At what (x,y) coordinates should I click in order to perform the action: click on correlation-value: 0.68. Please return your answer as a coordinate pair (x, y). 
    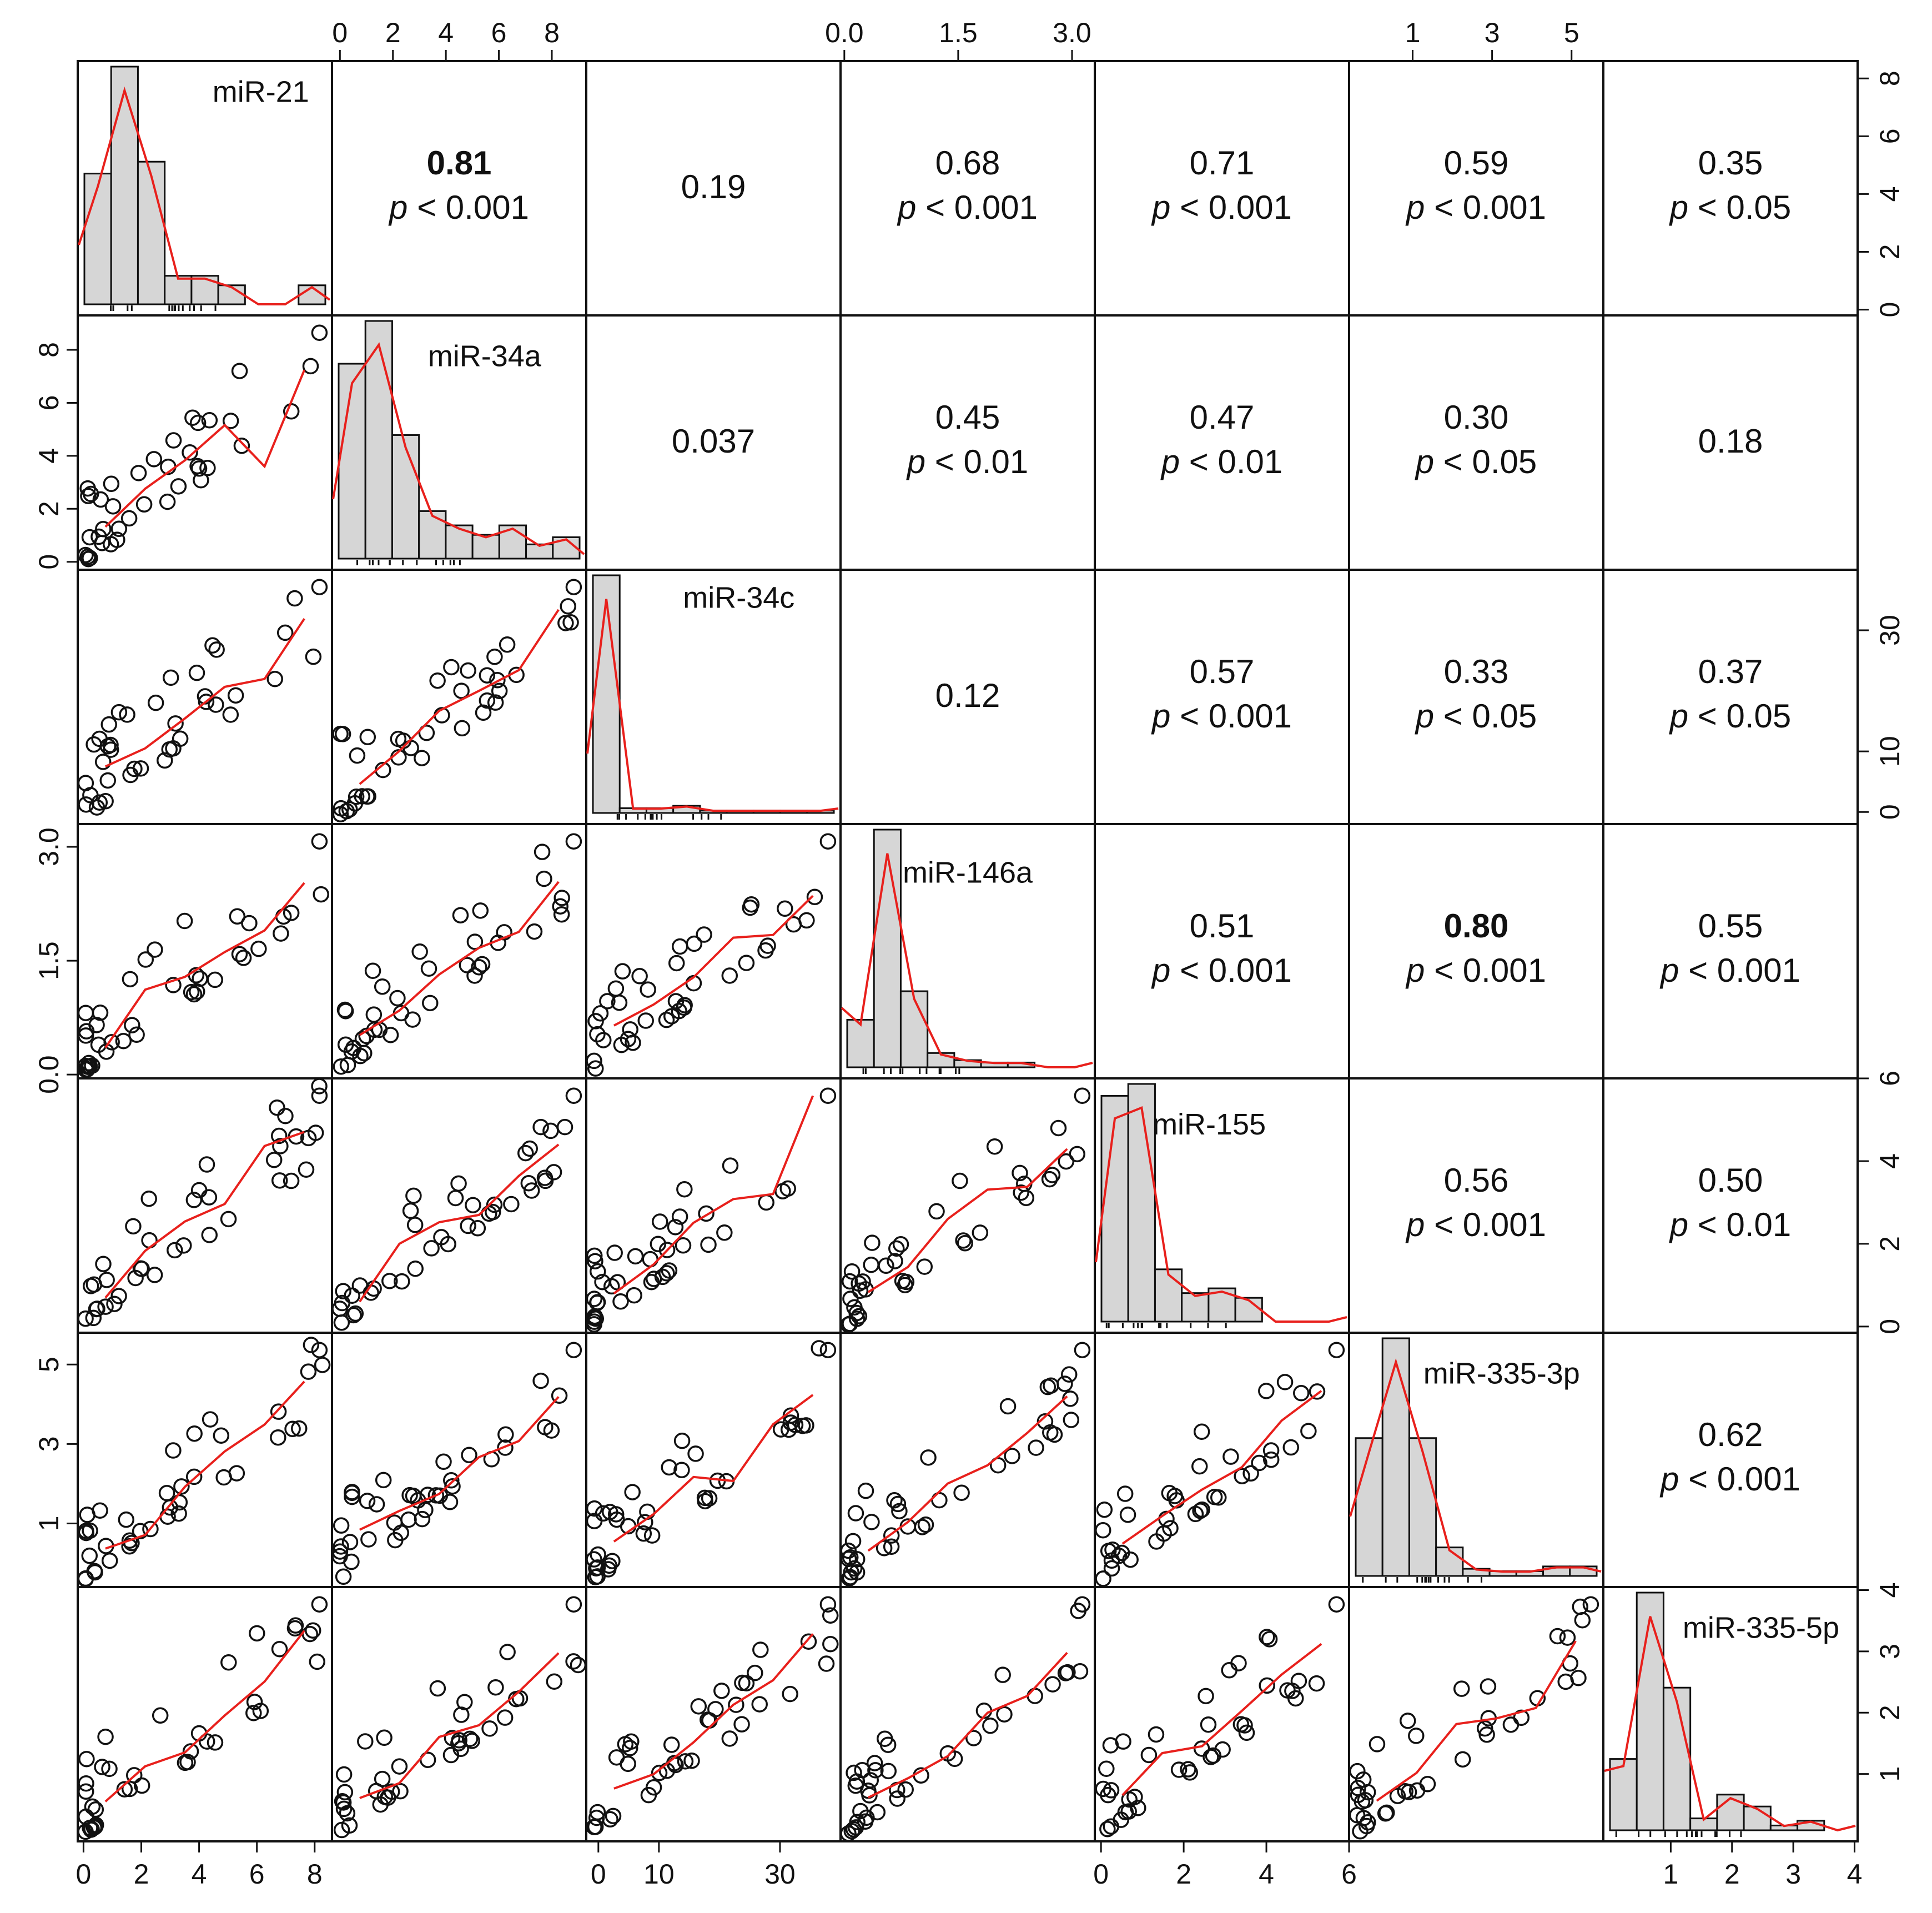
    Looking at the image, I should click on (968, 163).